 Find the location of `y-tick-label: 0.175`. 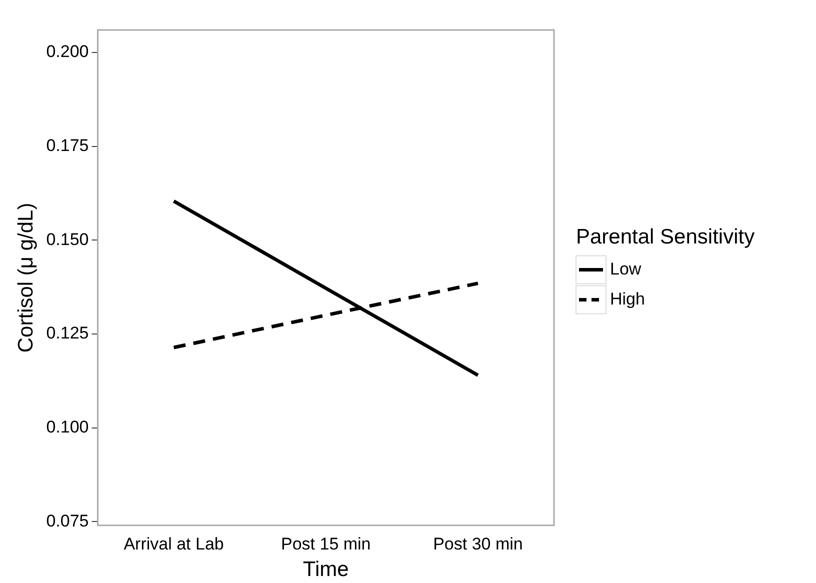

y-tick-label: 0.175 is located at coordinates (67, 146).